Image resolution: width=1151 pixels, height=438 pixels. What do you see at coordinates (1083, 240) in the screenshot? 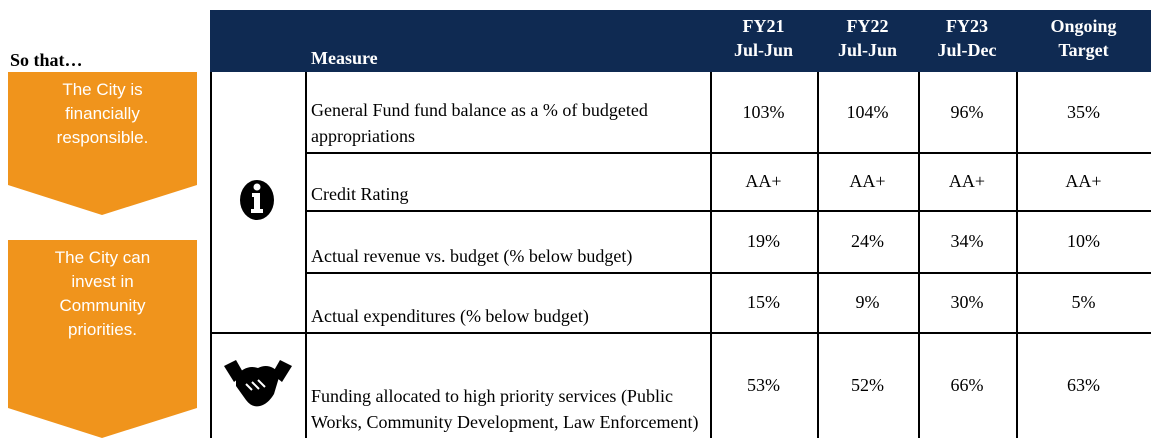
I see `value-cell: 10%` at bounding box center [1083, 240].